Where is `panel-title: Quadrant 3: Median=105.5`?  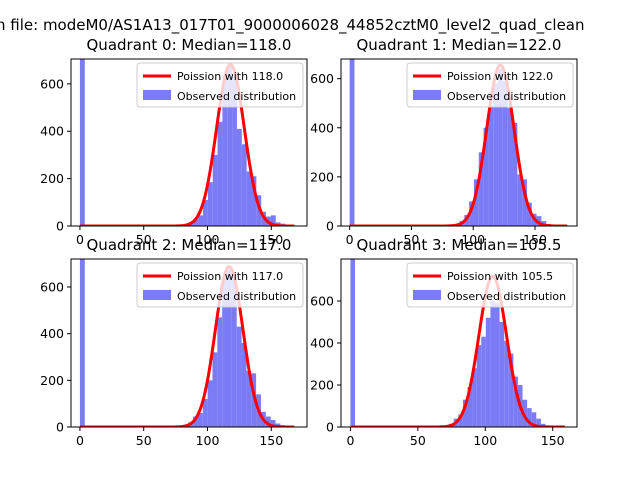
panel-title: Quadrant 3: Median=105.5 is located at coordinates (459, 245).